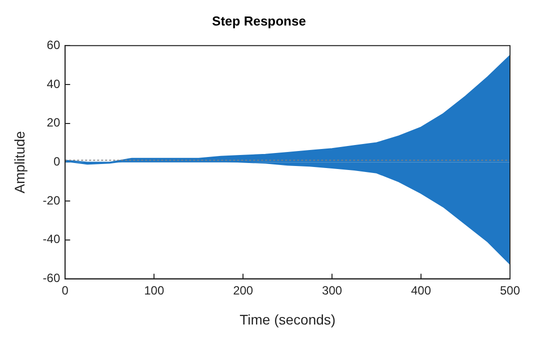  I want to click on x-tick-label: 400, so click(421, 290).